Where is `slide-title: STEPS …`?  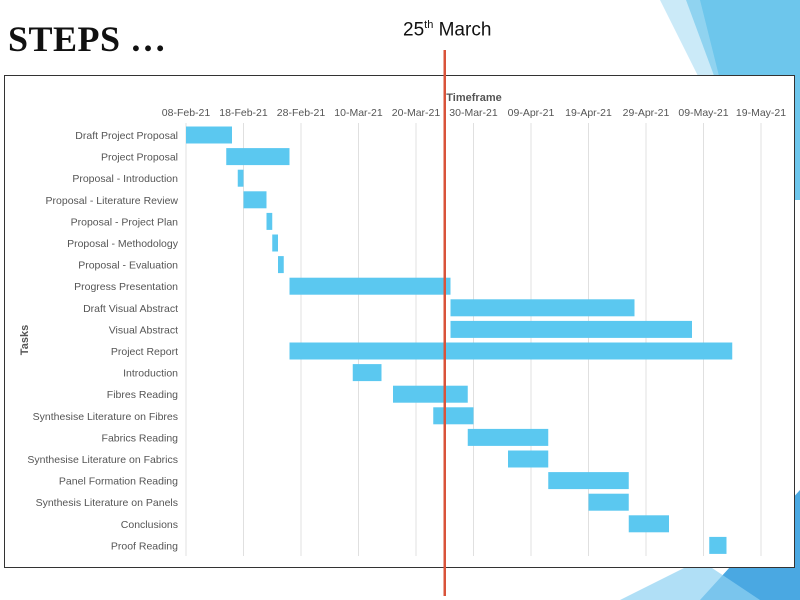
slide-title: STEPS … is located at coordinates (87, 39).